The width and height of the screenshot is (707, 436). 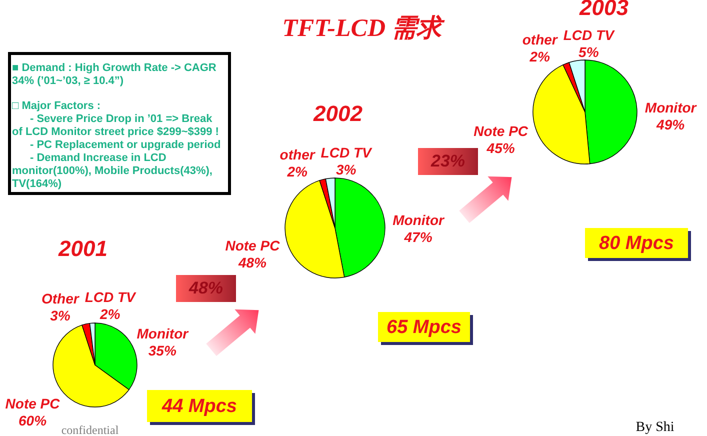 What do you see at coordinates (501, 148) in the screenshot?
I see `data-label: 45%` at bounding box center [501, 148].